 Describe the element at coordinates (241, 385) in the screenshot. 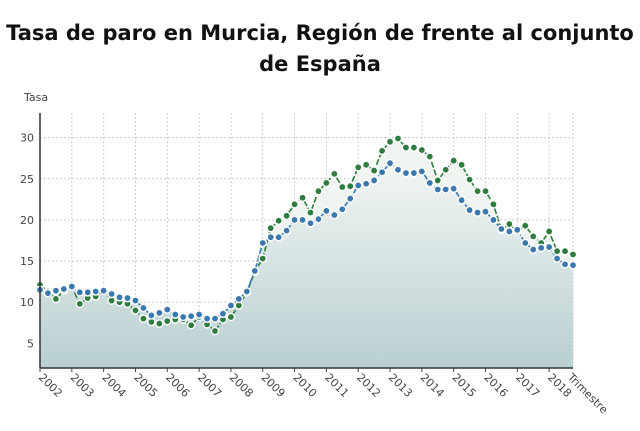

I see `x-tick-label: 2008` at that location.